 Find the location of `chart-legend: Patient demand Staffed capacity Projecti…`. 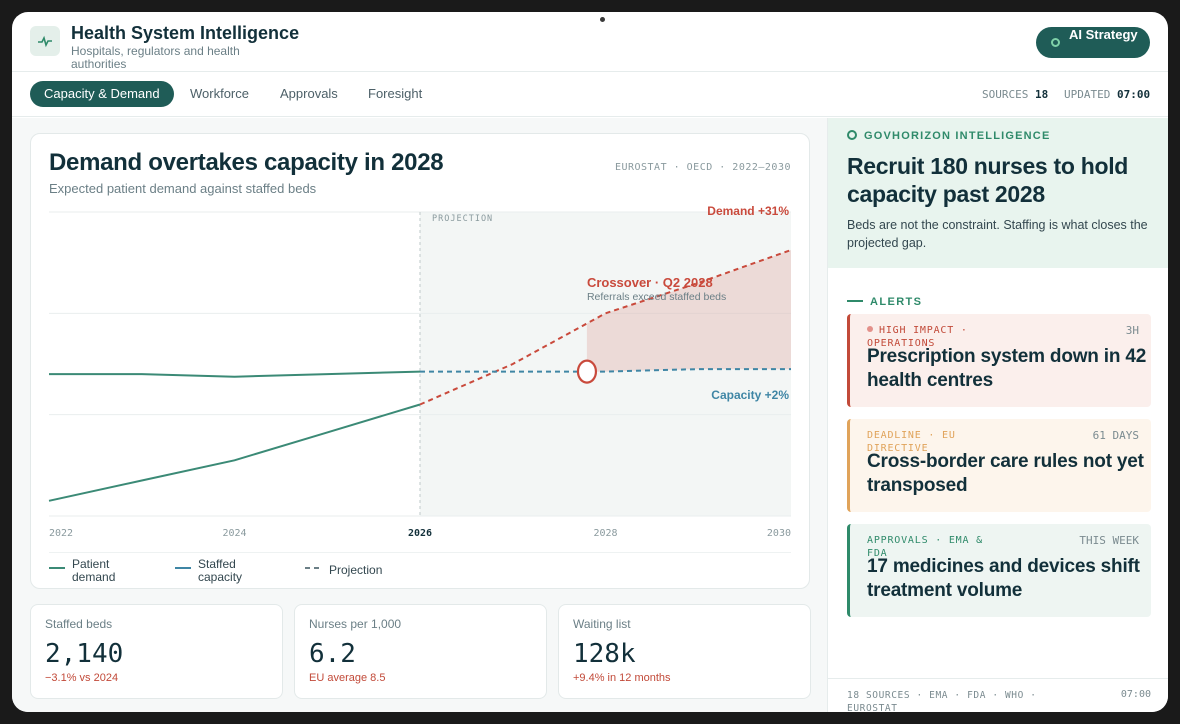

chart-legend: Patient demand Staffed capacity Projecti… is located at coordinates (420, 568).